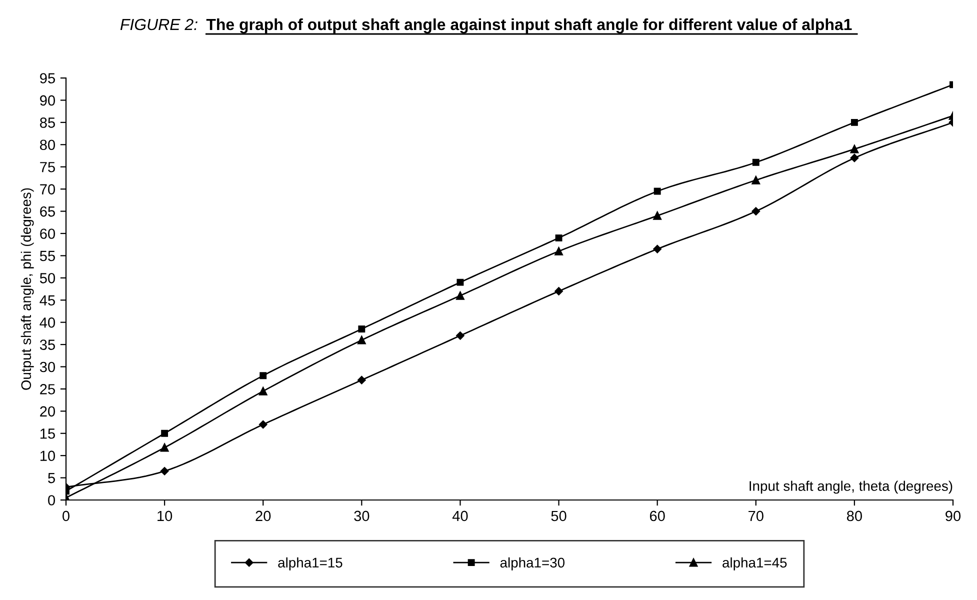 Image resolution: width=977 pixels, height=600 pixels. I want to click on x-tick-label: 80, so click(854, 516).